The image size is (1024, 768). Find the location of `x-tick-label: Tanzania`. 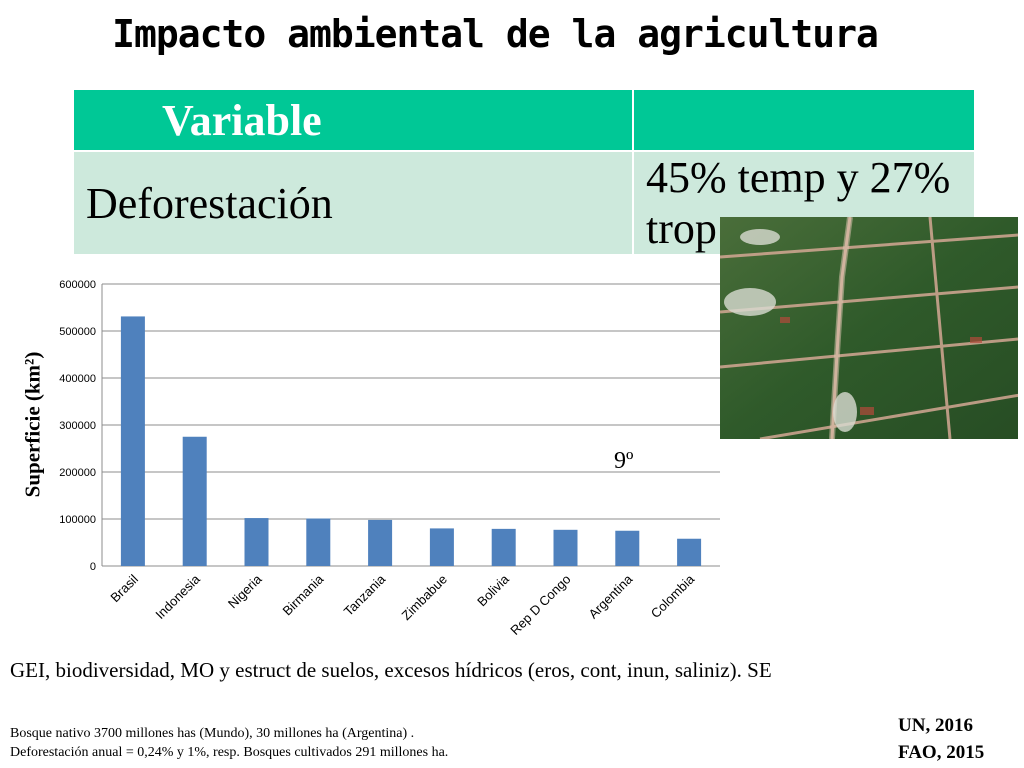

x-tick-label: Tanzania is located at coordinates (365, 595).